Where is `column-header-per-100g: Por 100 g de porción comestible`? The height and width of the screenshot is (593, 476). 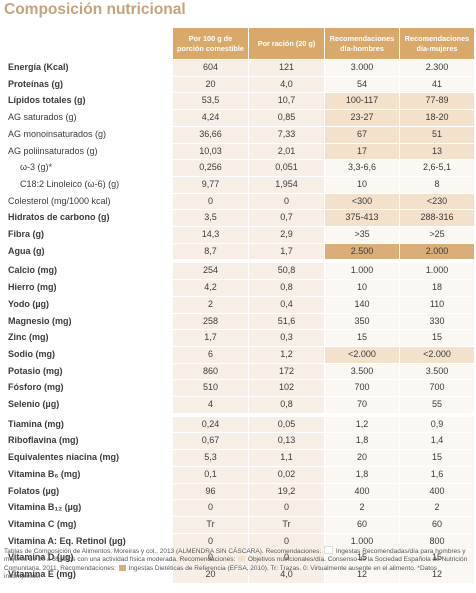 column-header-per-100g: Por 100 g de porción comestible is located at coordinates (210, 43).